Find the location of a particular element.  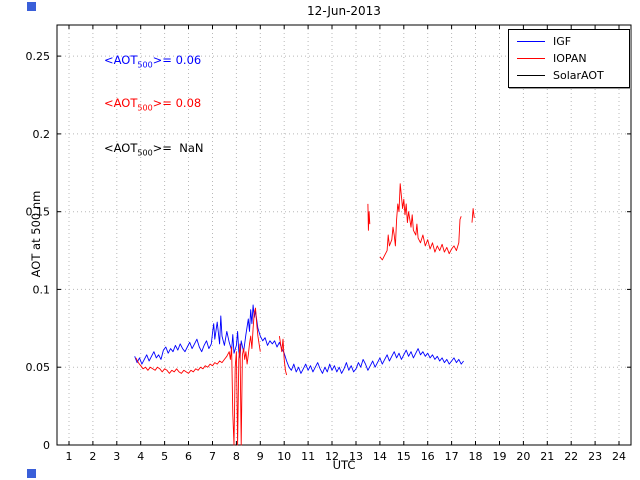

svg-text: 0.05 is located at coordinates (38, 367).